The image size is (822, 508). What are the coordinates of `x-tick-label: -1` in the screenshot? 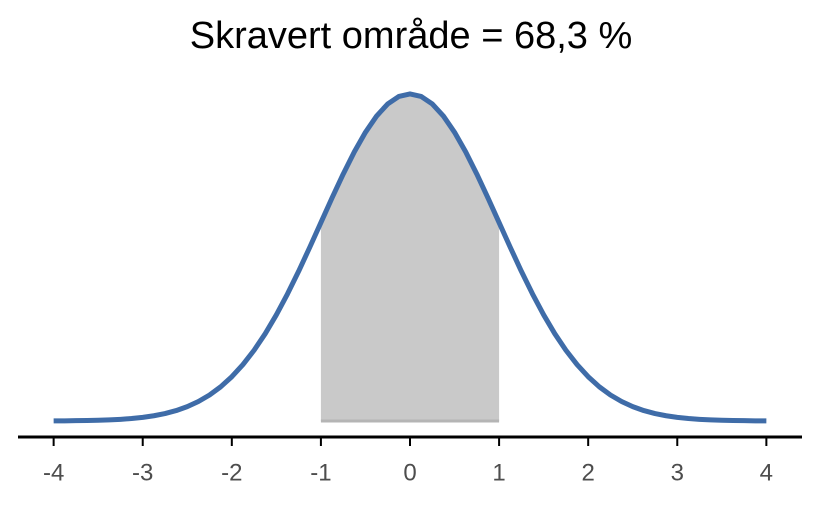 It's located at (320, 472).